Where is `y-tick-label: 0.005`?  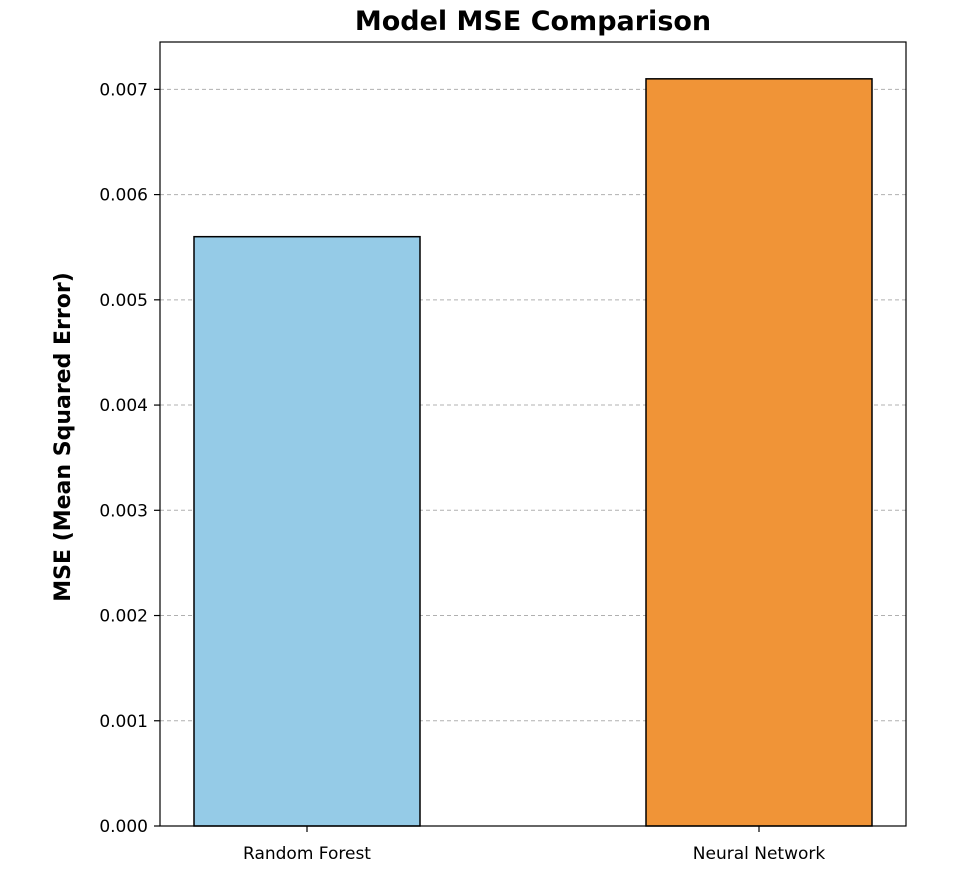 y-tick-label: 0.005 is located at coordinates (123, 301).